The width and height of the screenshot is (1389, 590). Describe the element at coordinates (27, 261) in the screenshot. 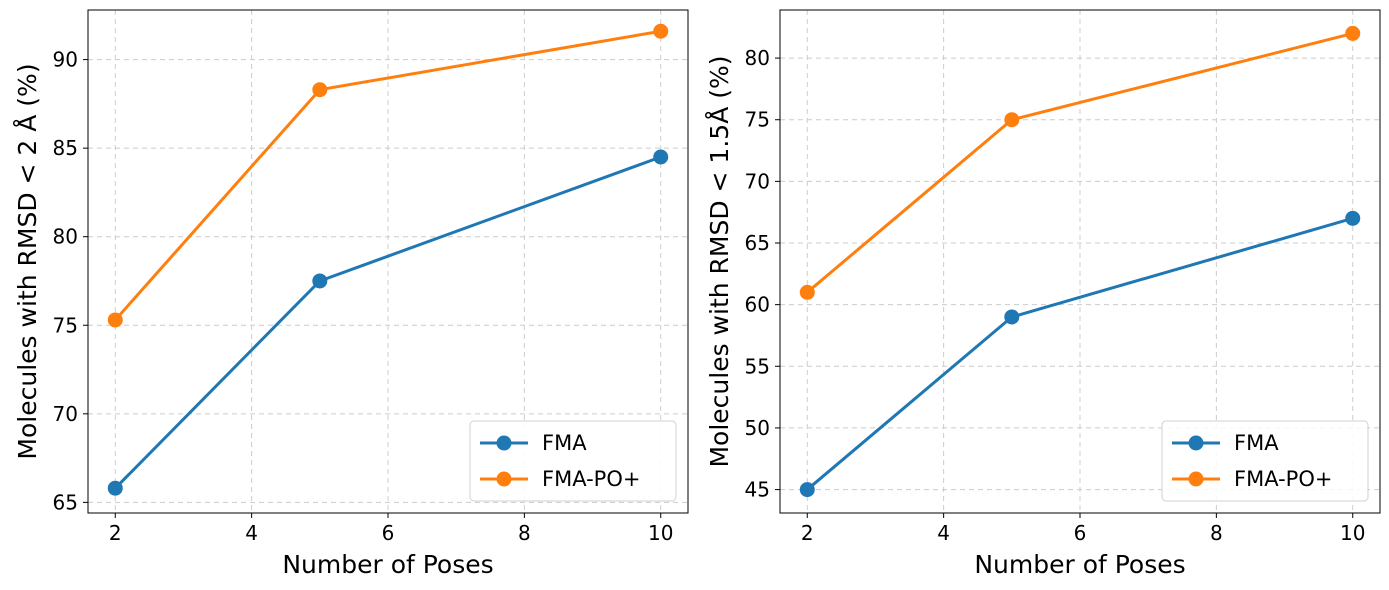

I see `y-axis-label: Molecules with RMSD < 2 Å (%)` at that location.